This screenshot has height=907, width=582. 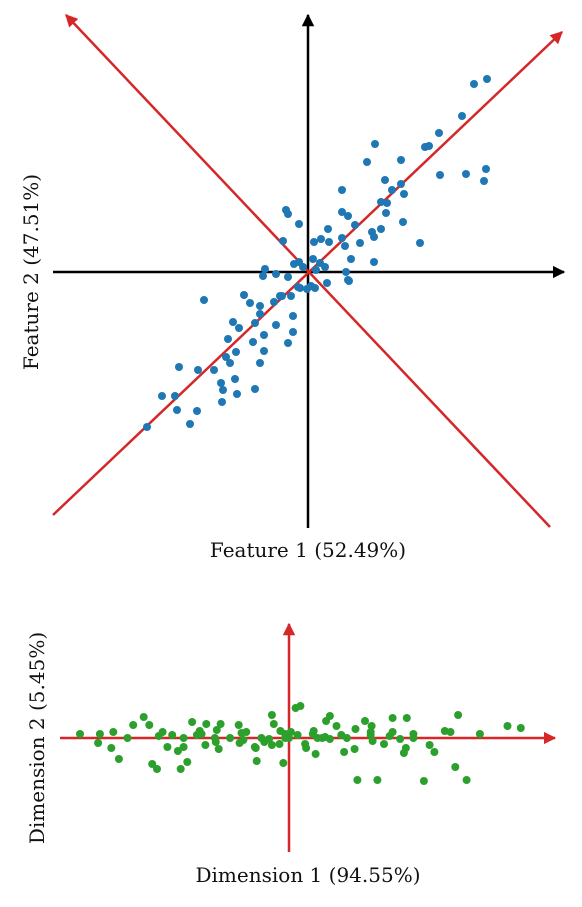 I want to click on y-axis-label: Dimension 2 (5.45%), so click(x=37, y=738).